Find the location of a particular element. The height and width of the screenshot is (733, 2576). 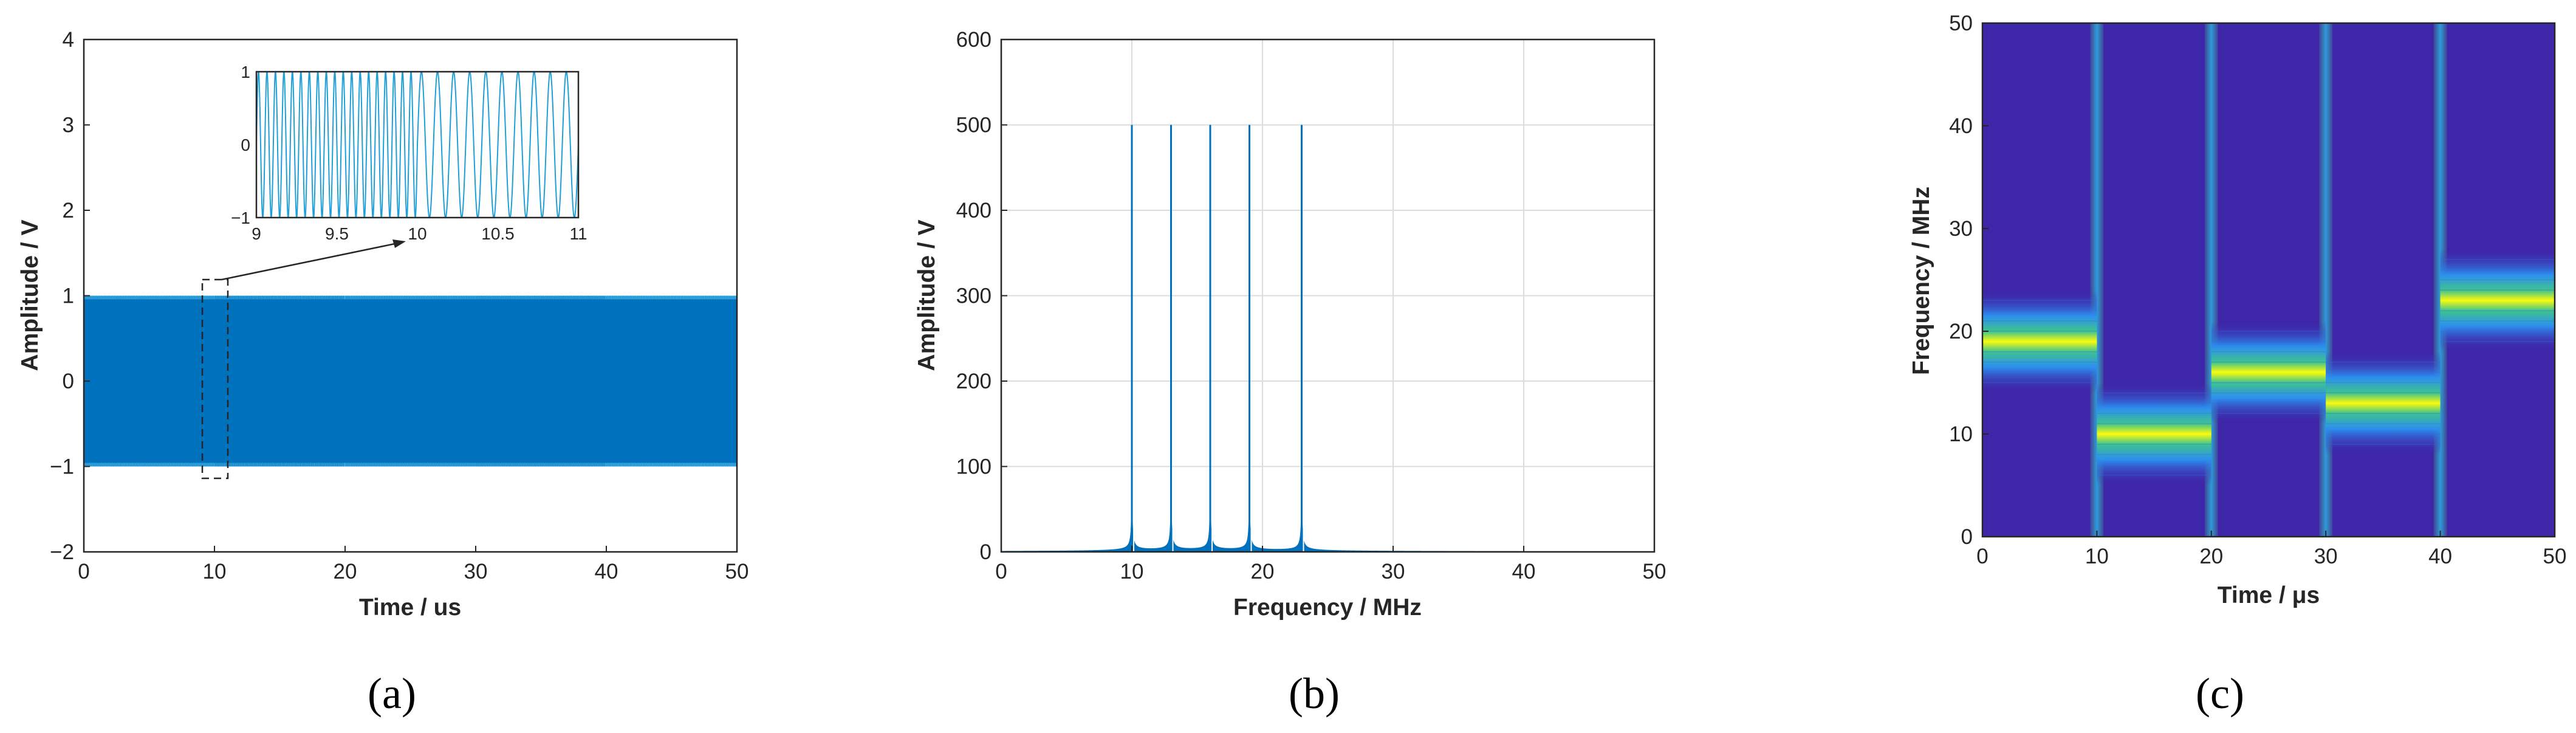

y-tick-label: 200 is located at coordinates (974, 381).